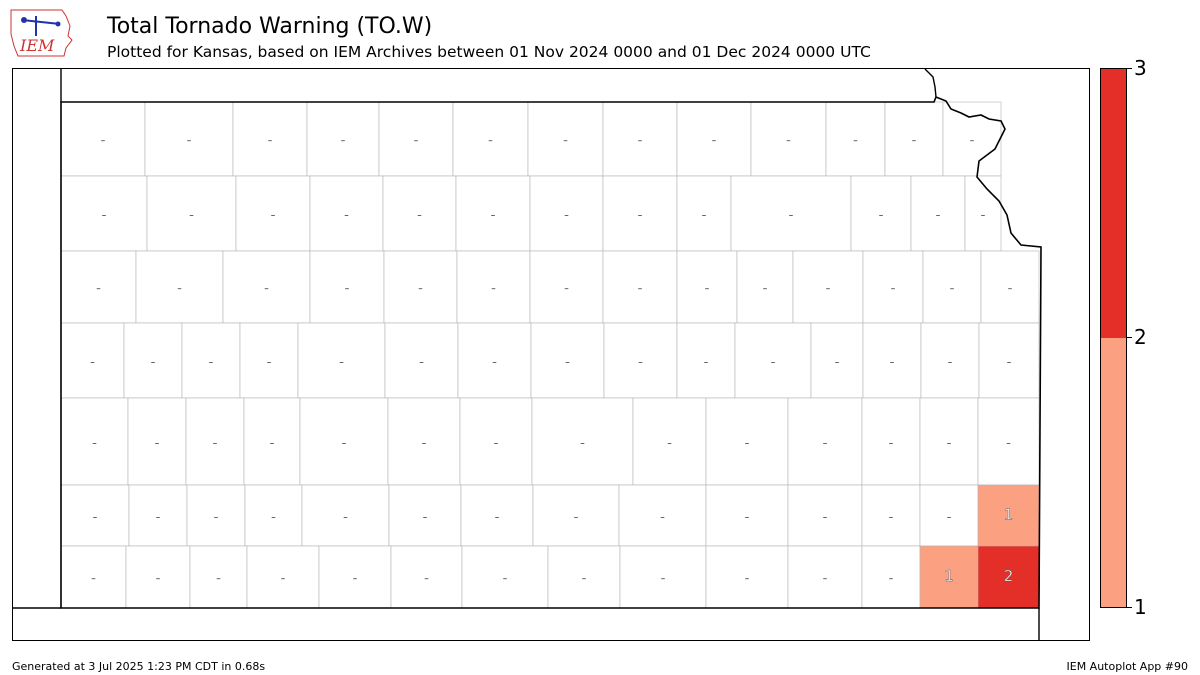 The image size is (1200, 675). I want to click on county-count-label: 2, so click(1009, 576).